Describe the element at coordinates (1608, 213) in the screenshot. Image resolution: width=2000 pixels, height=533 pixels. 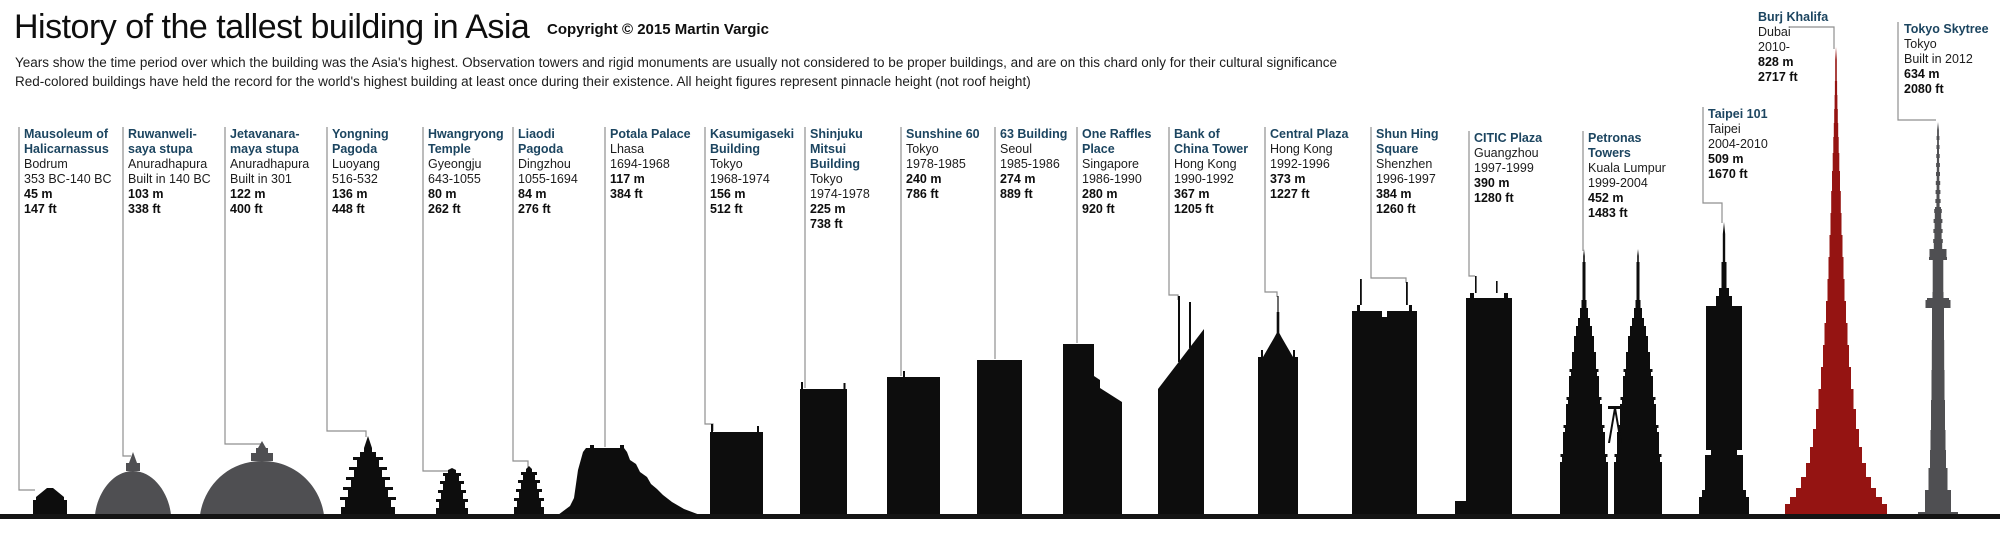
I see `building-height-ft: 1483 ft` at that location.